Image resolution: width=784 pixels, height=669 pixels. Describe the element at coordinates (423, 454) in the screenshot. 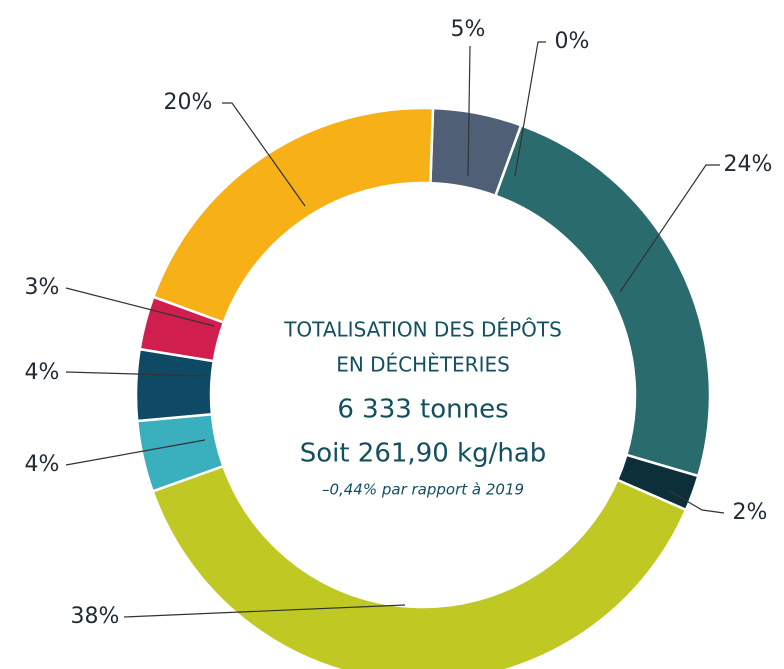

I see `center-per-capita: Soit 261,90 kg/hab` at that location.